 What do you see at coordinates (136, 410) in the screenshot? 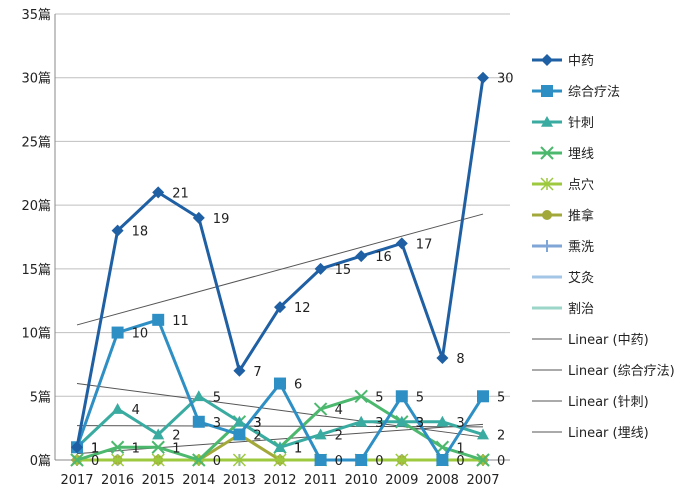
I see `data-label: 4` at bounding box center [136, 410].